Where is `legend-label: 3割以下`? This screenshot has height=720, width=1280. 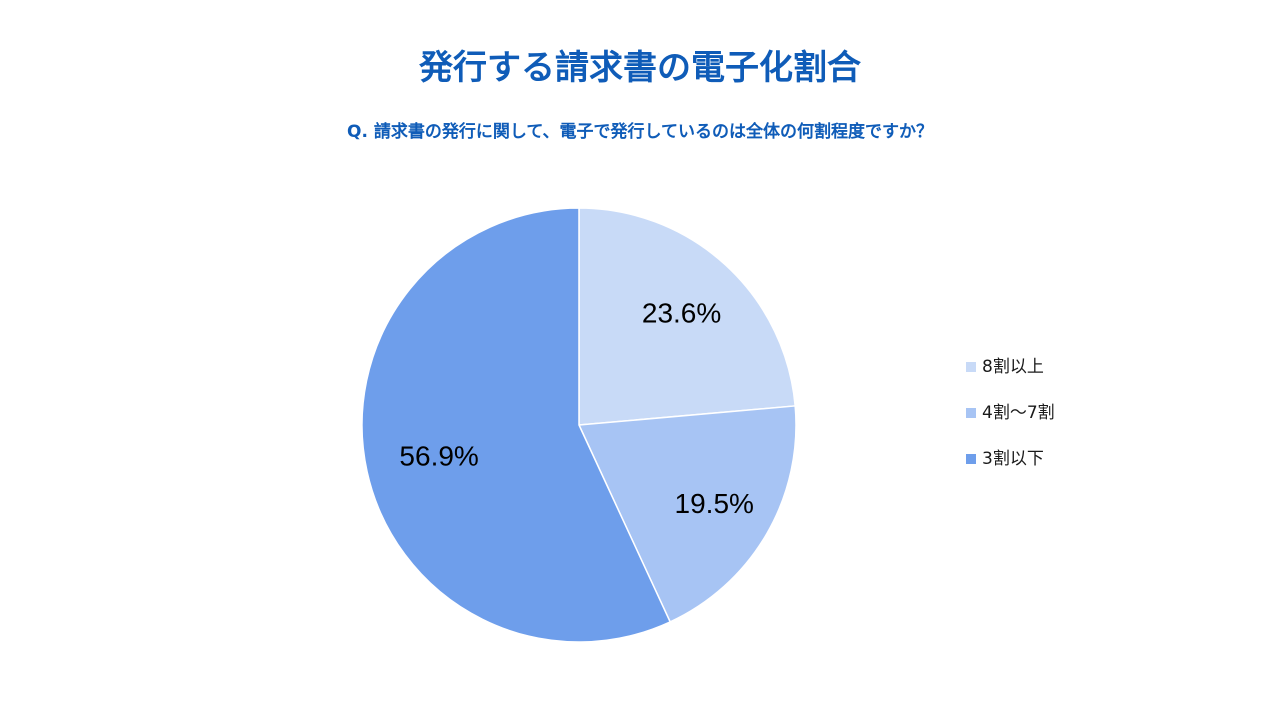 legend-label: 3割以下 is located at coordinates (1013, 459).